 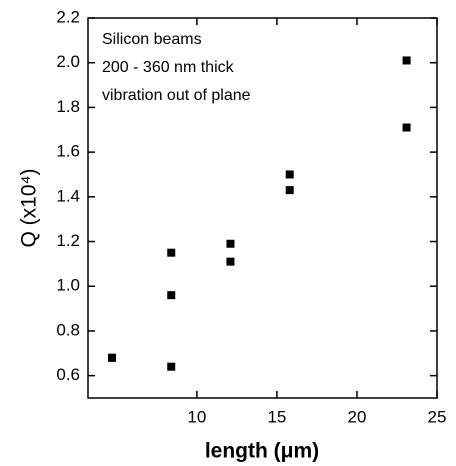 What do you see at coordinates (68, 16) in the screenshot?
I see `y-tick-label: 2.2` at bounding box center [68, 16].